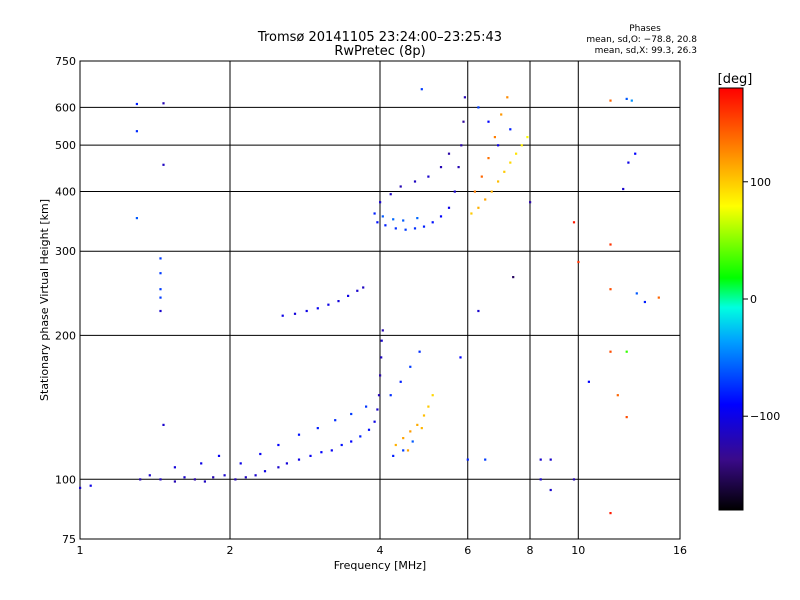 This screenshot has width=800, height=600. I want to click on x-tick-label: 1, so click(80, 550).